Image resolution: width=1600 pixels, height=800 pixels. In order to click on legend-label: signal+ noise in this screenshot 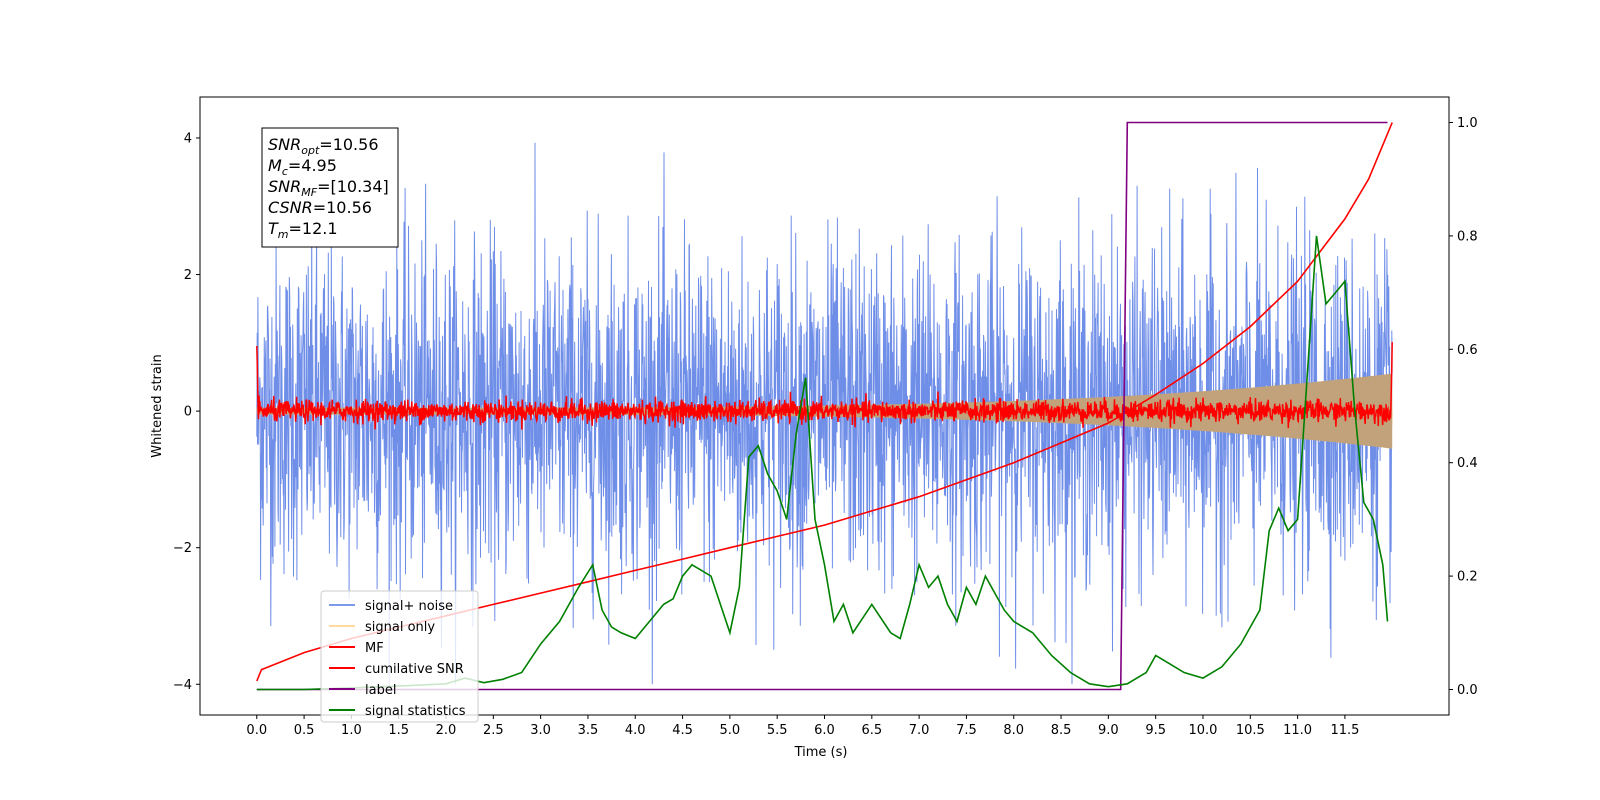, I will do `click(409, 606)`.